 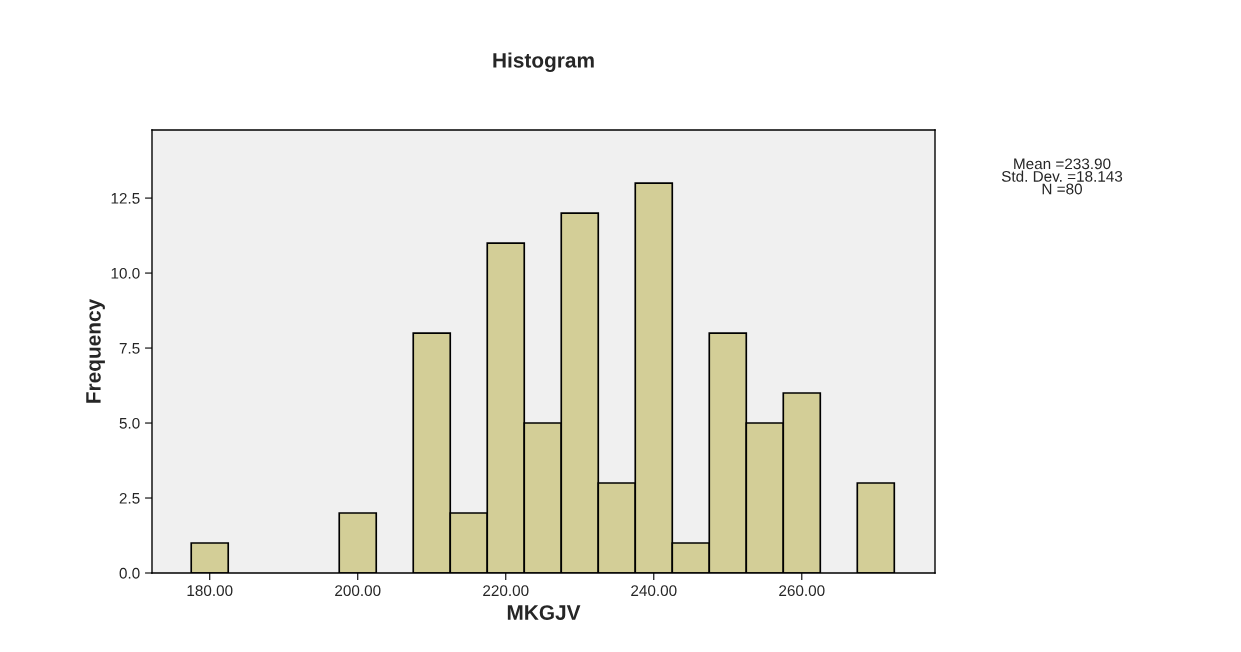 I want to click on x-tick-label: 260.00, so click(x=802, y=591).